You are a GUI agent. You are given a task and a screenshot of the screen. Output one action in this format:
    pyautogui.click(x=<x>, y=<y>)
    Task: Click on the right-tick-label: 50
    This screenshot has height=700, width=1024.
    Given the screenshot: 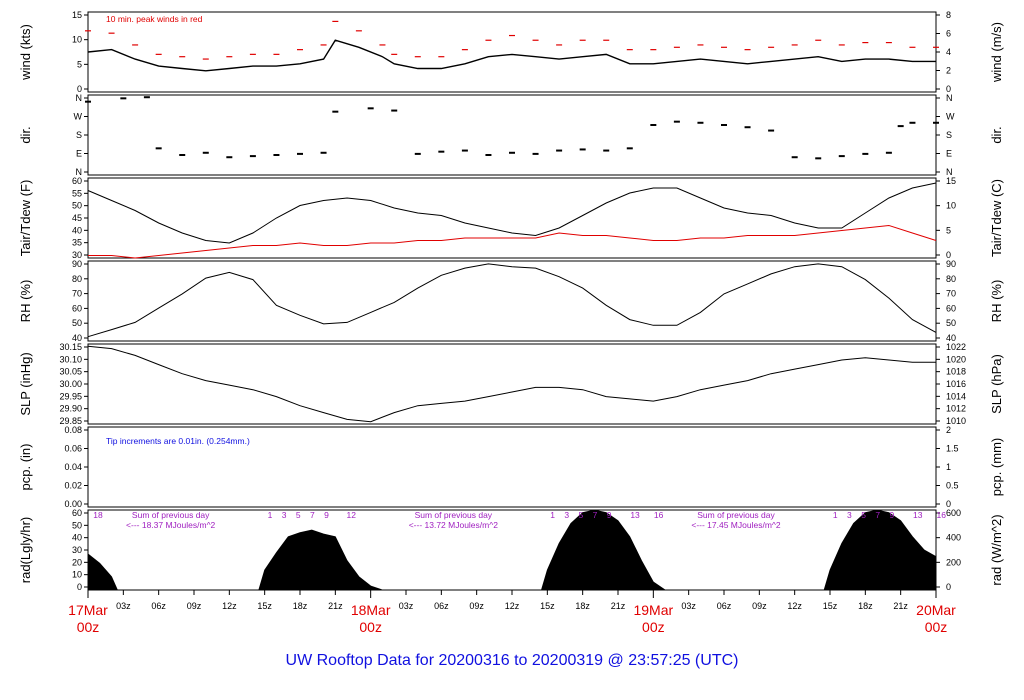 What is the action you would take?
    pyautogui.click(x=951, y=323)
    